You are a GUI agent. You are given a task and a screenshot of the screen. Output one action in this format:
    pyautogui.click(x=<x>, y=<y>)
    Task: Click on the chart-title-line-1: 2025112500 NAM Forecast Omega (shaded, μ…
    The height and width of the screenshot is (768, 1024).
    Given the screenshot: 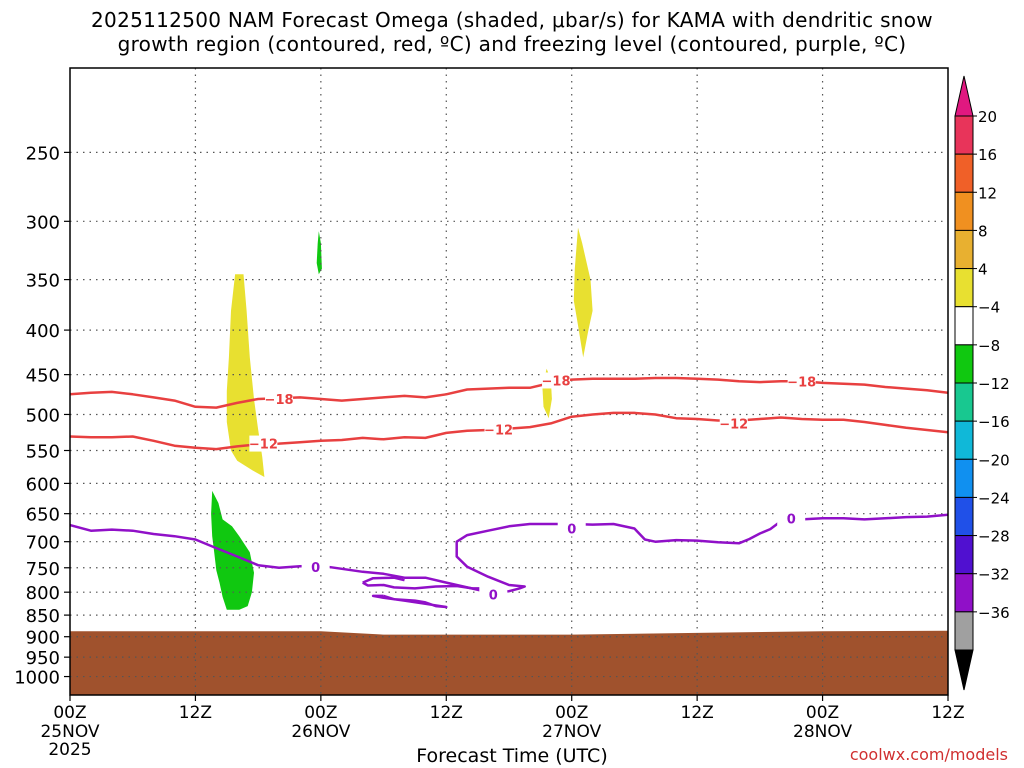 What is the action you would take?
    pyautogui.click(x=512, y=20)
    